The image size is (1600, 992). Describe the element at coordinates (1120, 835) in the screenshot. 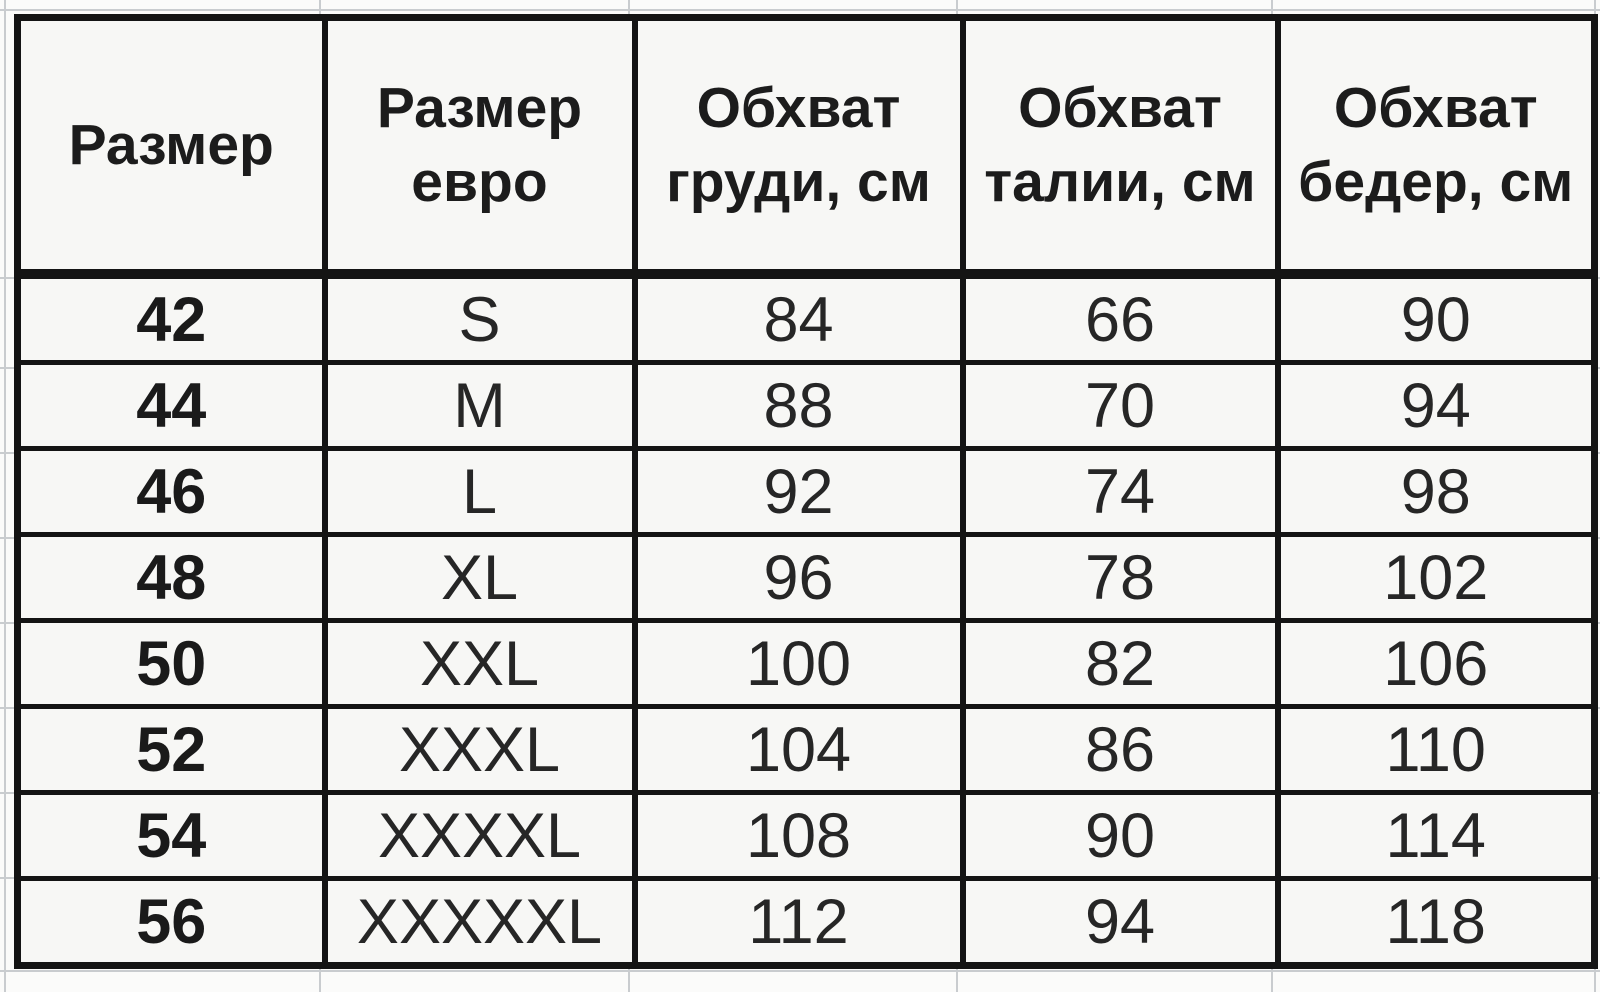

I see `cell-waist: 90` at that location.